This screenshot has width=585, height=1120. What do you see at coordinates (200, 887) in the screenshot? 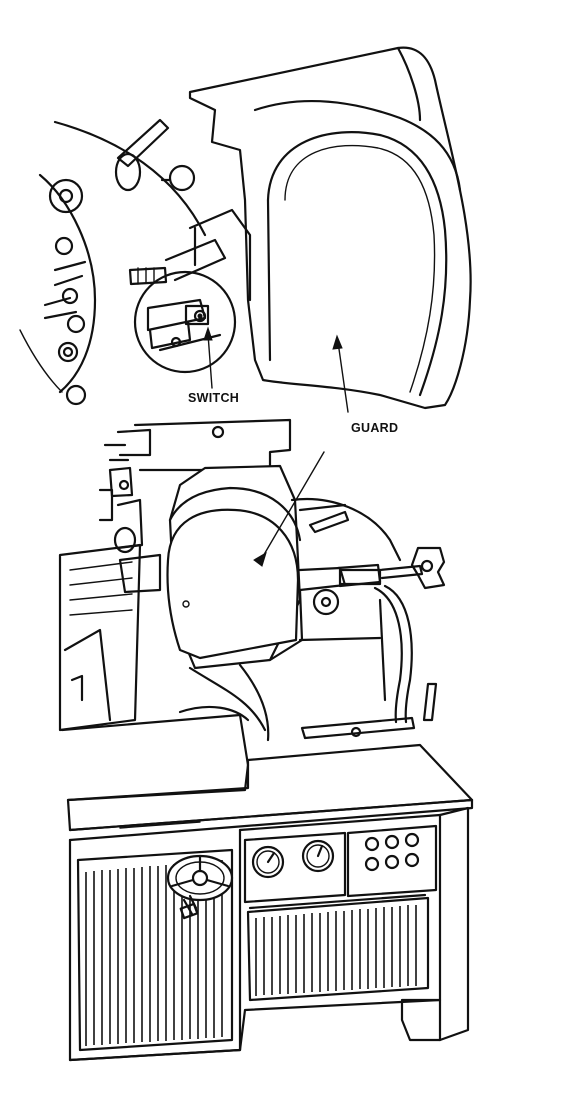
I see `handwheel` at bounding box center [200, 887].